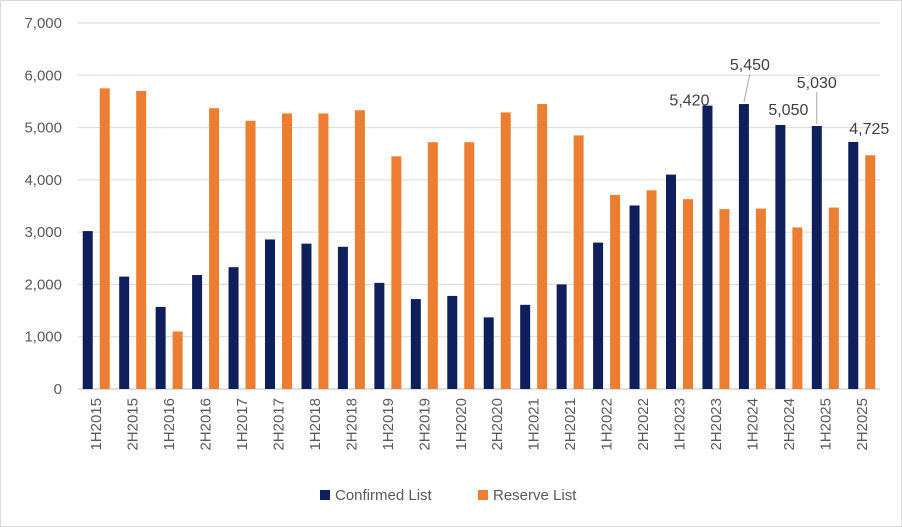 The width and height of the screenshot is (902, 527). Describe the element at coordinates (671, 281) in the screenshot. I see `bar-confirmed-list-1H2023` at that location.